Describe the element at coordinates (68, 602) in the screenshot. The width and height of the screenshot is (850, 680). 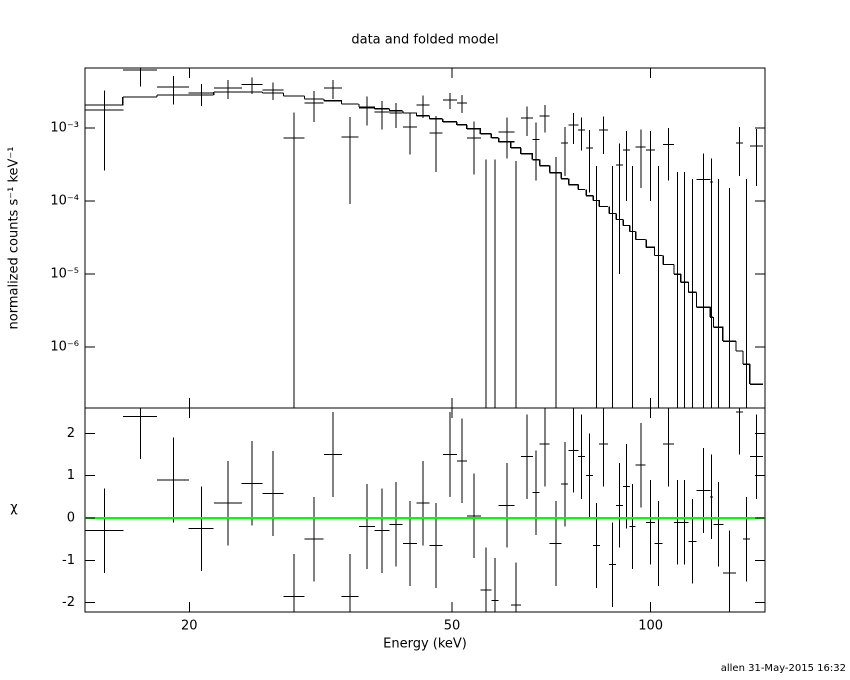
I see `y-tick-label: -2` at that location.